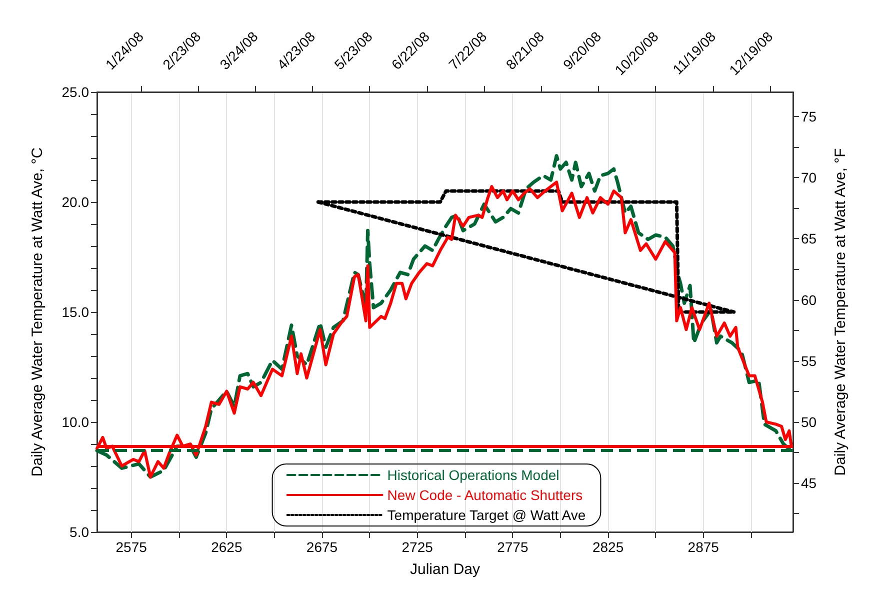 The width and height of the screenshot is (873, 601). What do you see at coordinates (80, 532) in the screenshot?
I see `y-tick-label: 5.0` at bounding box center [80, 532].